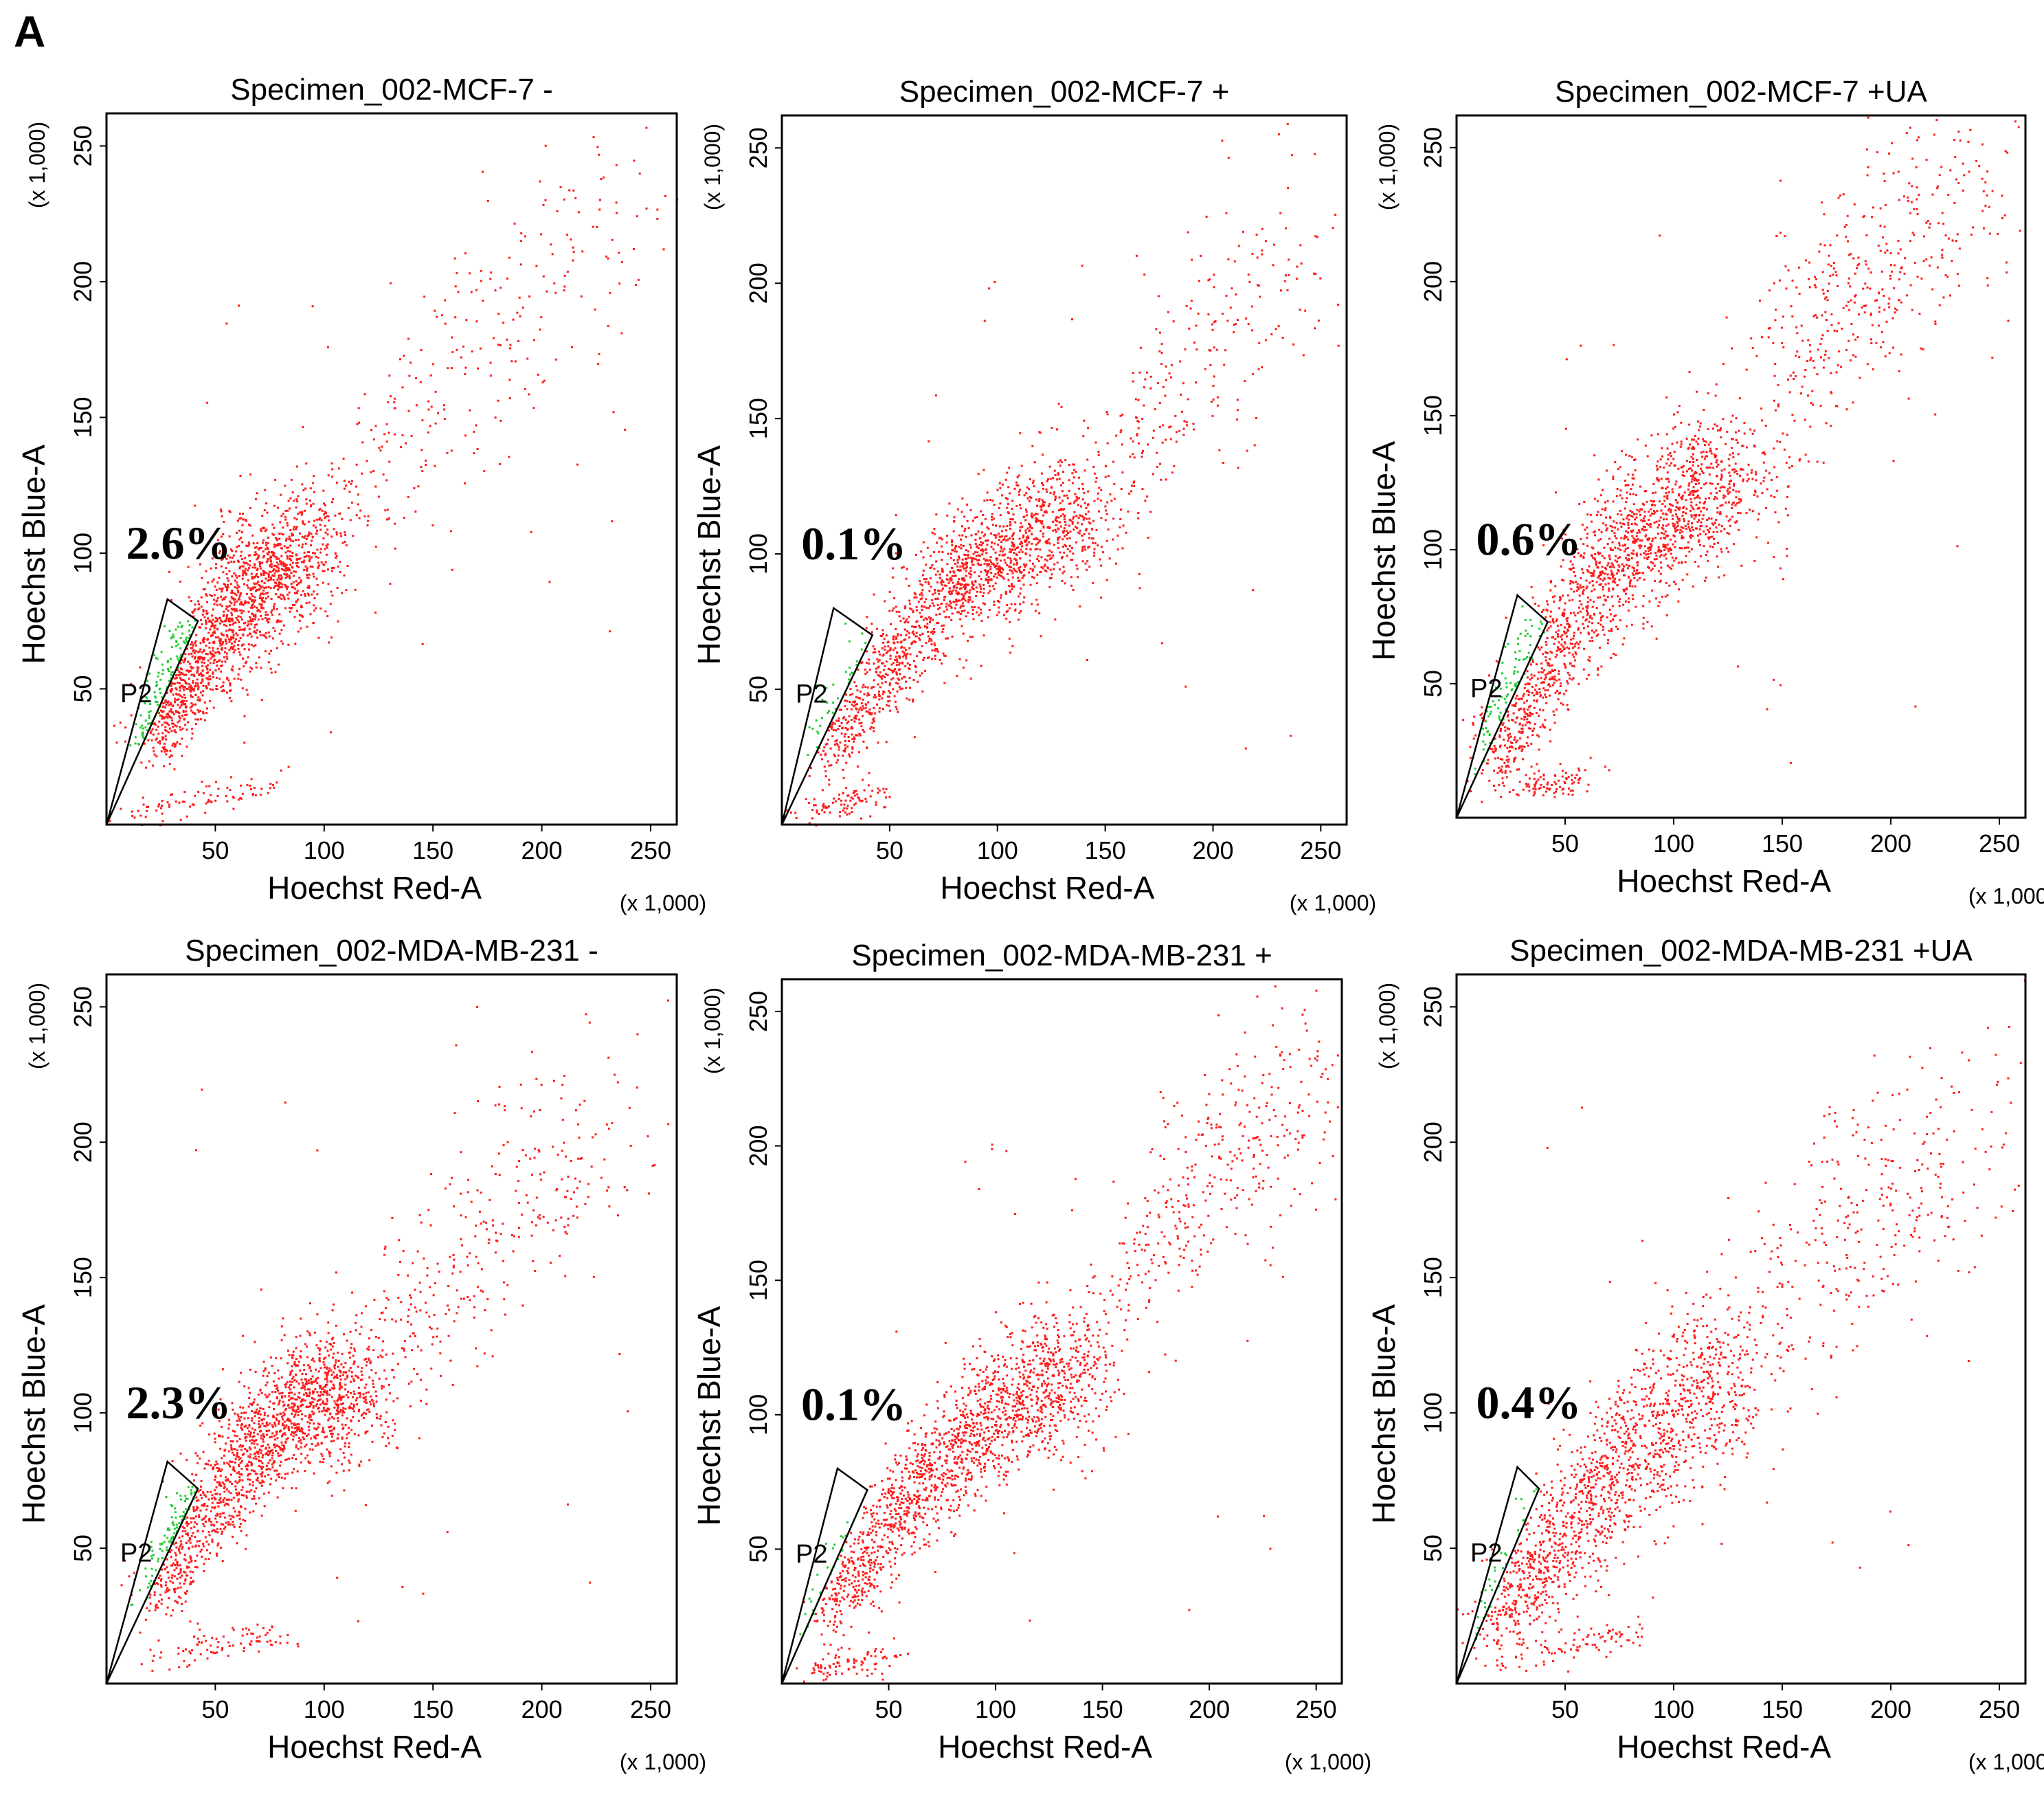 Image resolution: width=2044 pixels, height=1799 pixels. I want to click on x-tick-label: 200, so click(542, 850).